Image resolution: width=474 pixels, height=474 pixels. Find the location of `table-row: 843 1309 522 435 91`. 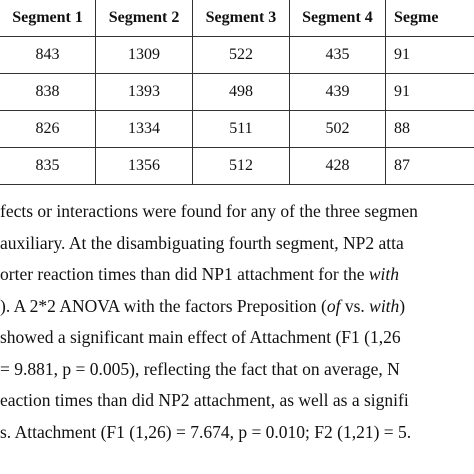

table-row: 843 1309 522 435 91 is located at coordinates (237, 55).